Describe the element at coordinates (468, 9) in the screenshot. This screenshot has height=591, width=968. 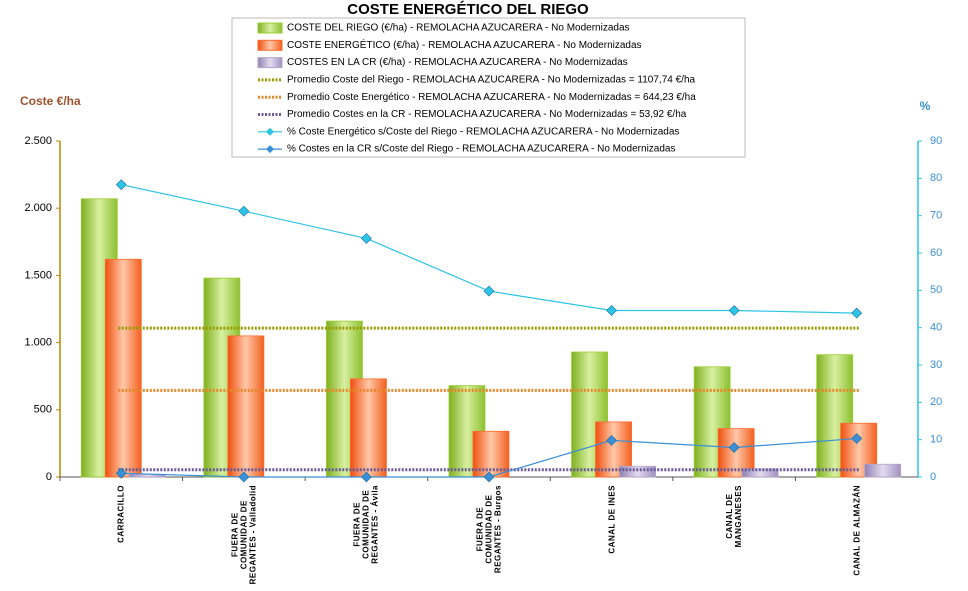
I see `chart-title: COSTE ENERGÉTICO DEL RIEGO` at that location.